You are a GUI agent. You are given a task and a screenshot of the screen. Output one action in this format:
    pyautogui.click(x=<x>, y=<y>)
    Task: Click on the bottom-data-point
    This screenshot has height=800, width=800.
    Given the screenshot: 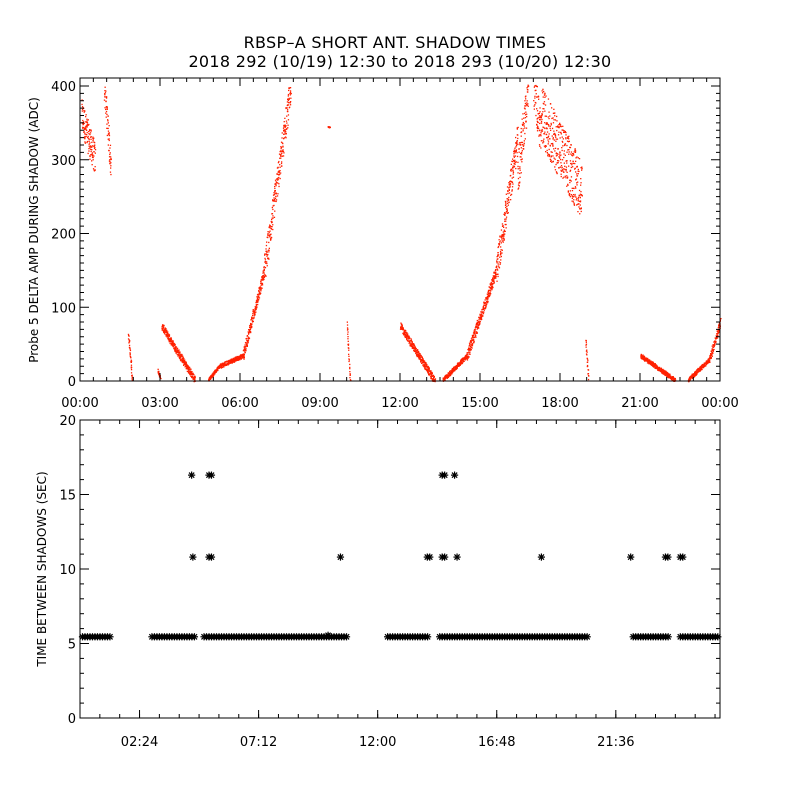 What is the action you would take?
    pyautogui.click(x=194, y=637)
    